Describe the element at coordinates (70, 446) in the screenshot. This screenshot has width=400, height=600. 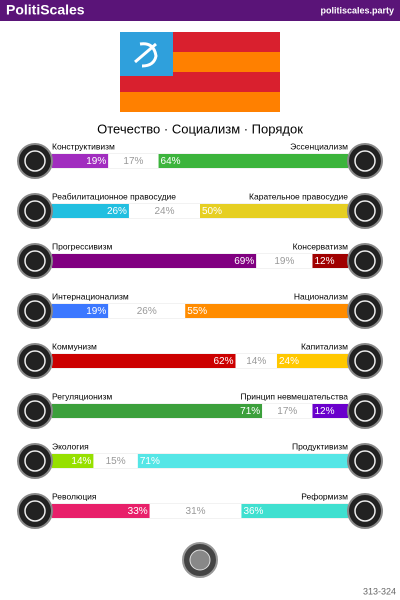
I see `axis-left-label: Экология` at that location.